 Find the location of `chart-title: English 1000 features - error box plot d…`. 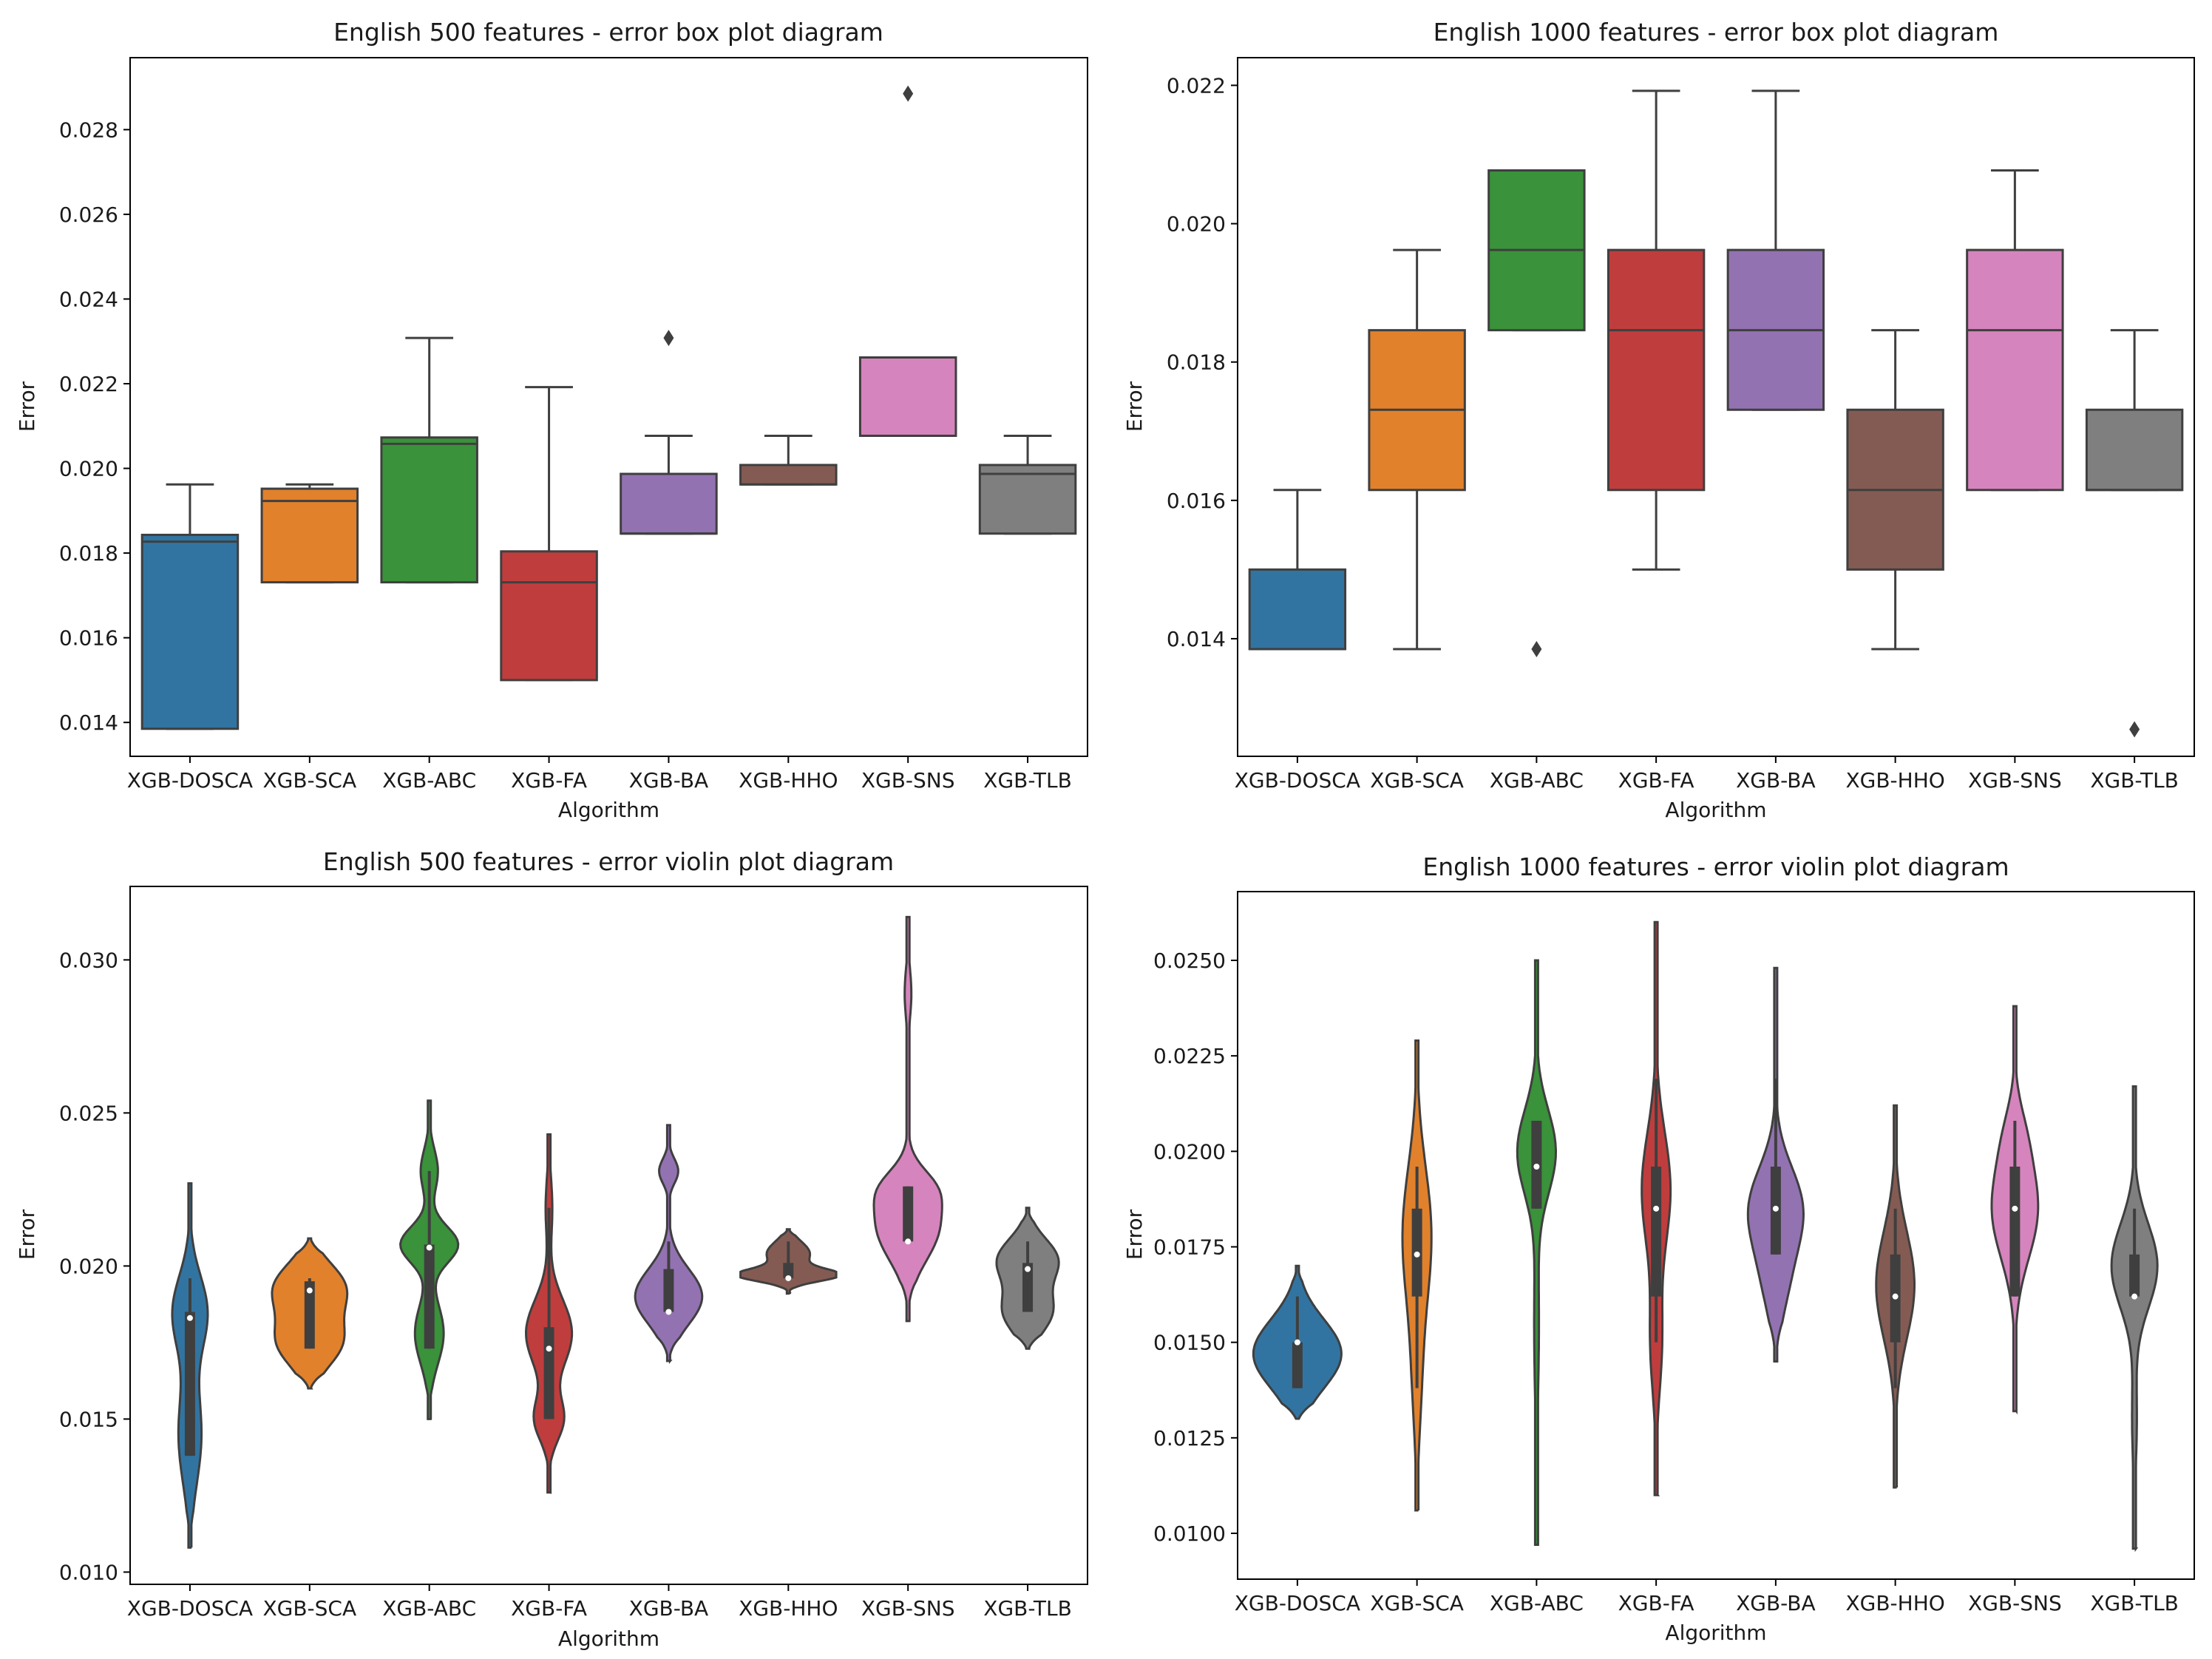

chart-title: English 1000 features - error box plot d… is located at coordinates (1716, 32).